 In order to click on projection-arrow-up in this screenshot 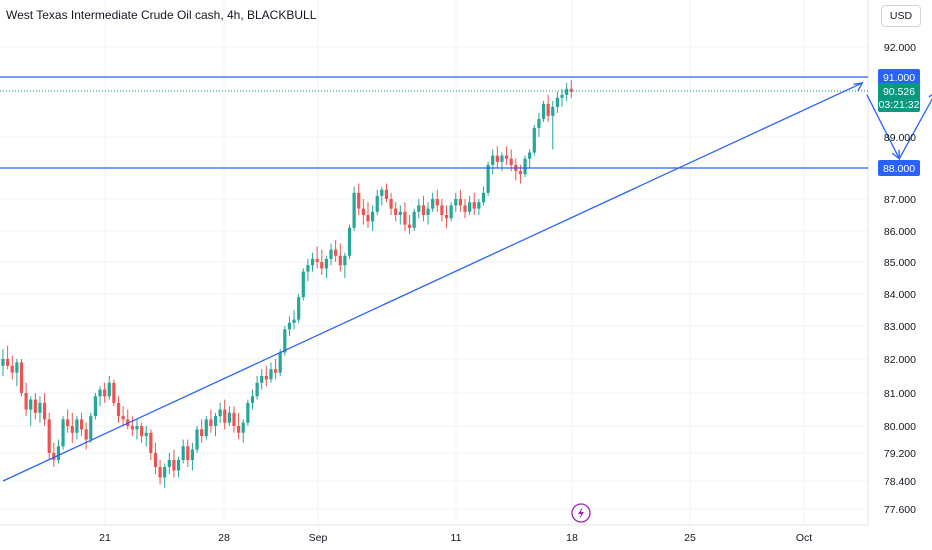, I will do `click(930, 95)`.